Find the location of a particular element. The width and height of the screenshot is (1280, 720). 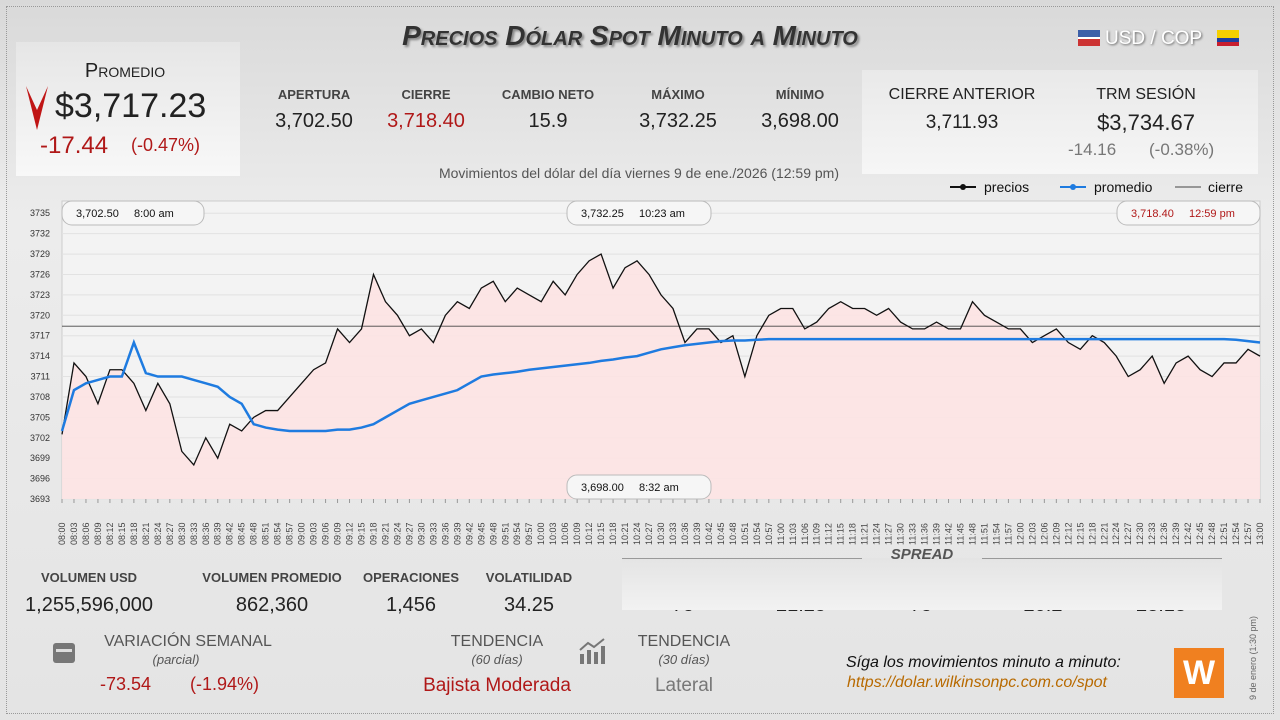

previous-panel is located at coordinates (1060, 122).